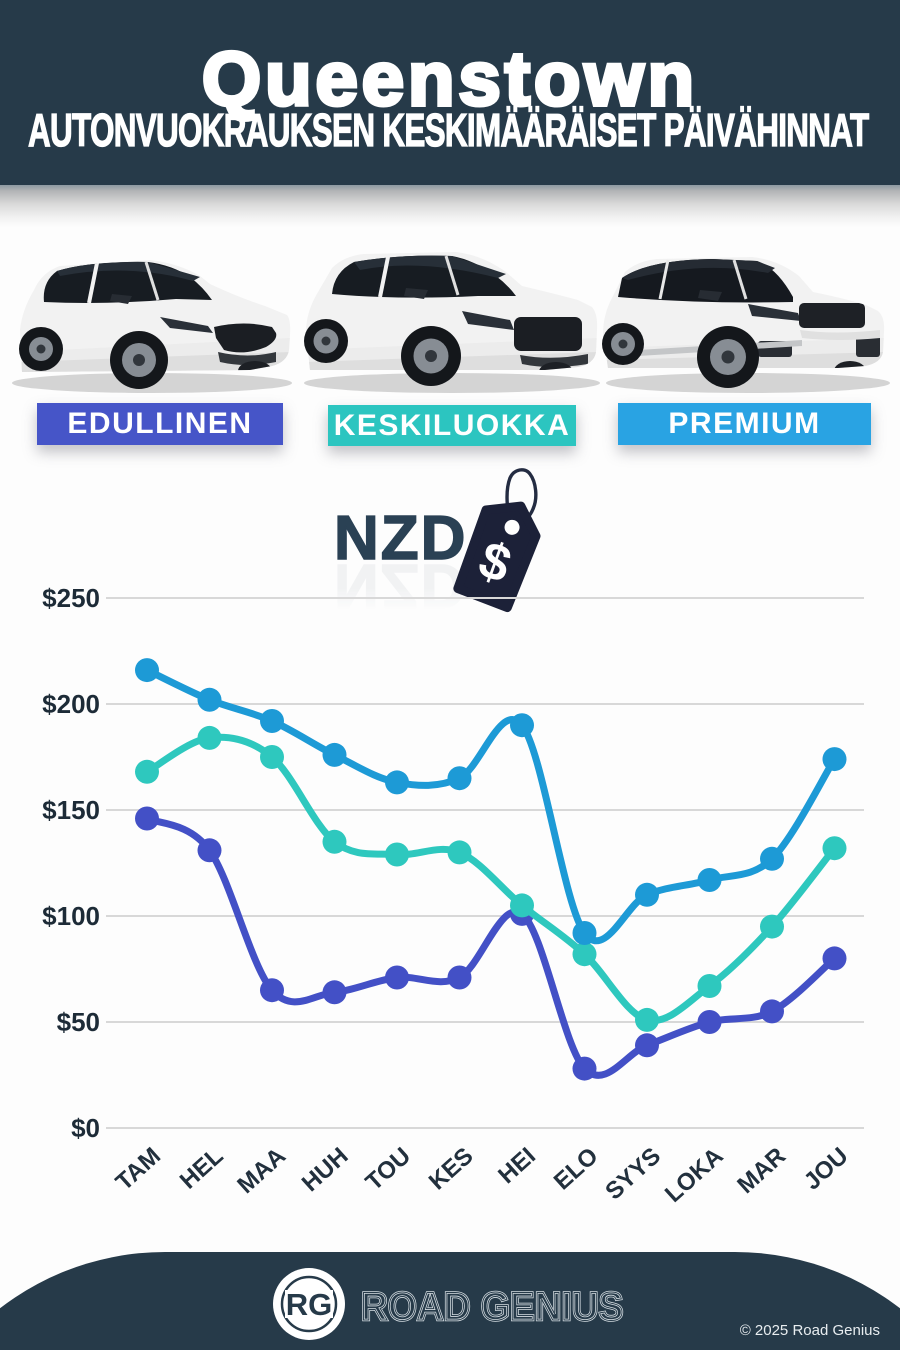  Describe the element at coordinates (325, 1169) in the screenshot. I see `svg-text: HUH` at that location.